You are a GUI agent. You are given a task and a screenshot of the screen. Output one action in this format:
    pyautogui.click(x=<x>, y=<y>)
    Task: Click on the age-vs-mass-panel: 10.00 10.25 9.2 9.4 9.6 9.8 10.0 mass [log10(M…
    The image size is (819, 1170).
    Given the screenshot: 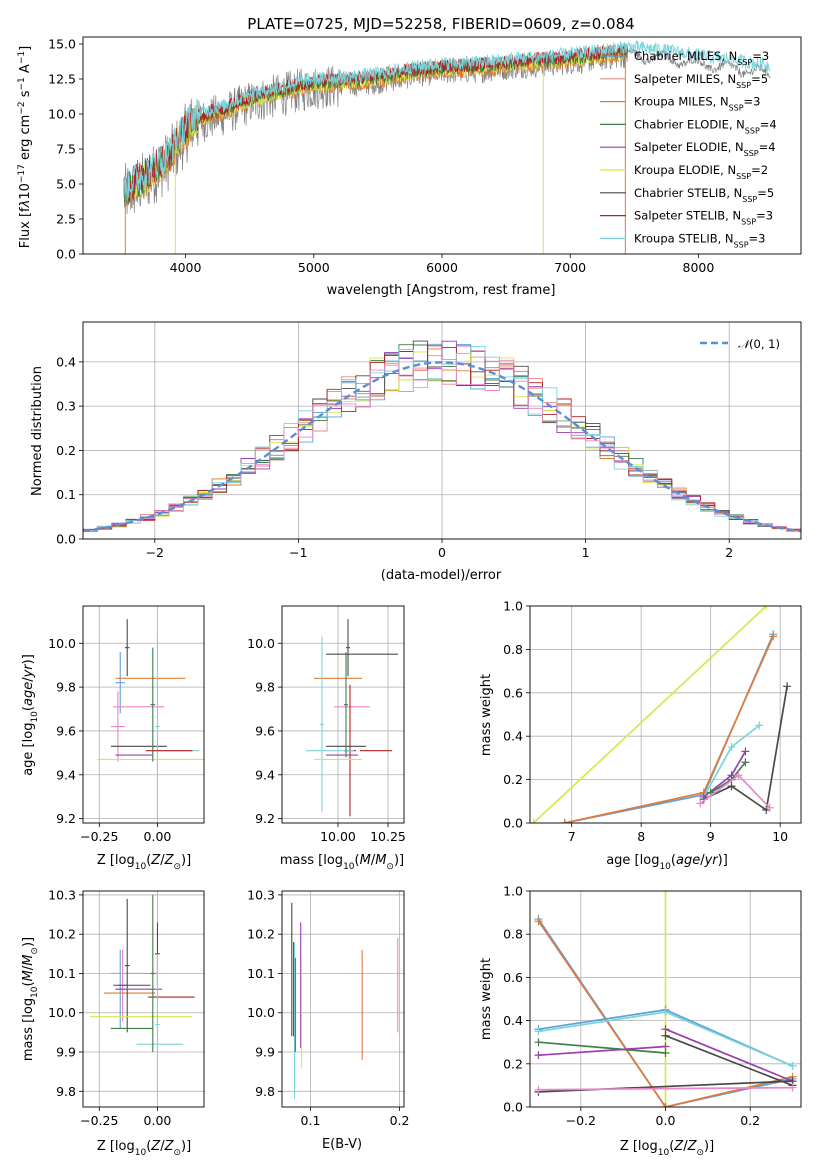 What is the action you would take?
    pyautogui.click(x=326, y=738)
    